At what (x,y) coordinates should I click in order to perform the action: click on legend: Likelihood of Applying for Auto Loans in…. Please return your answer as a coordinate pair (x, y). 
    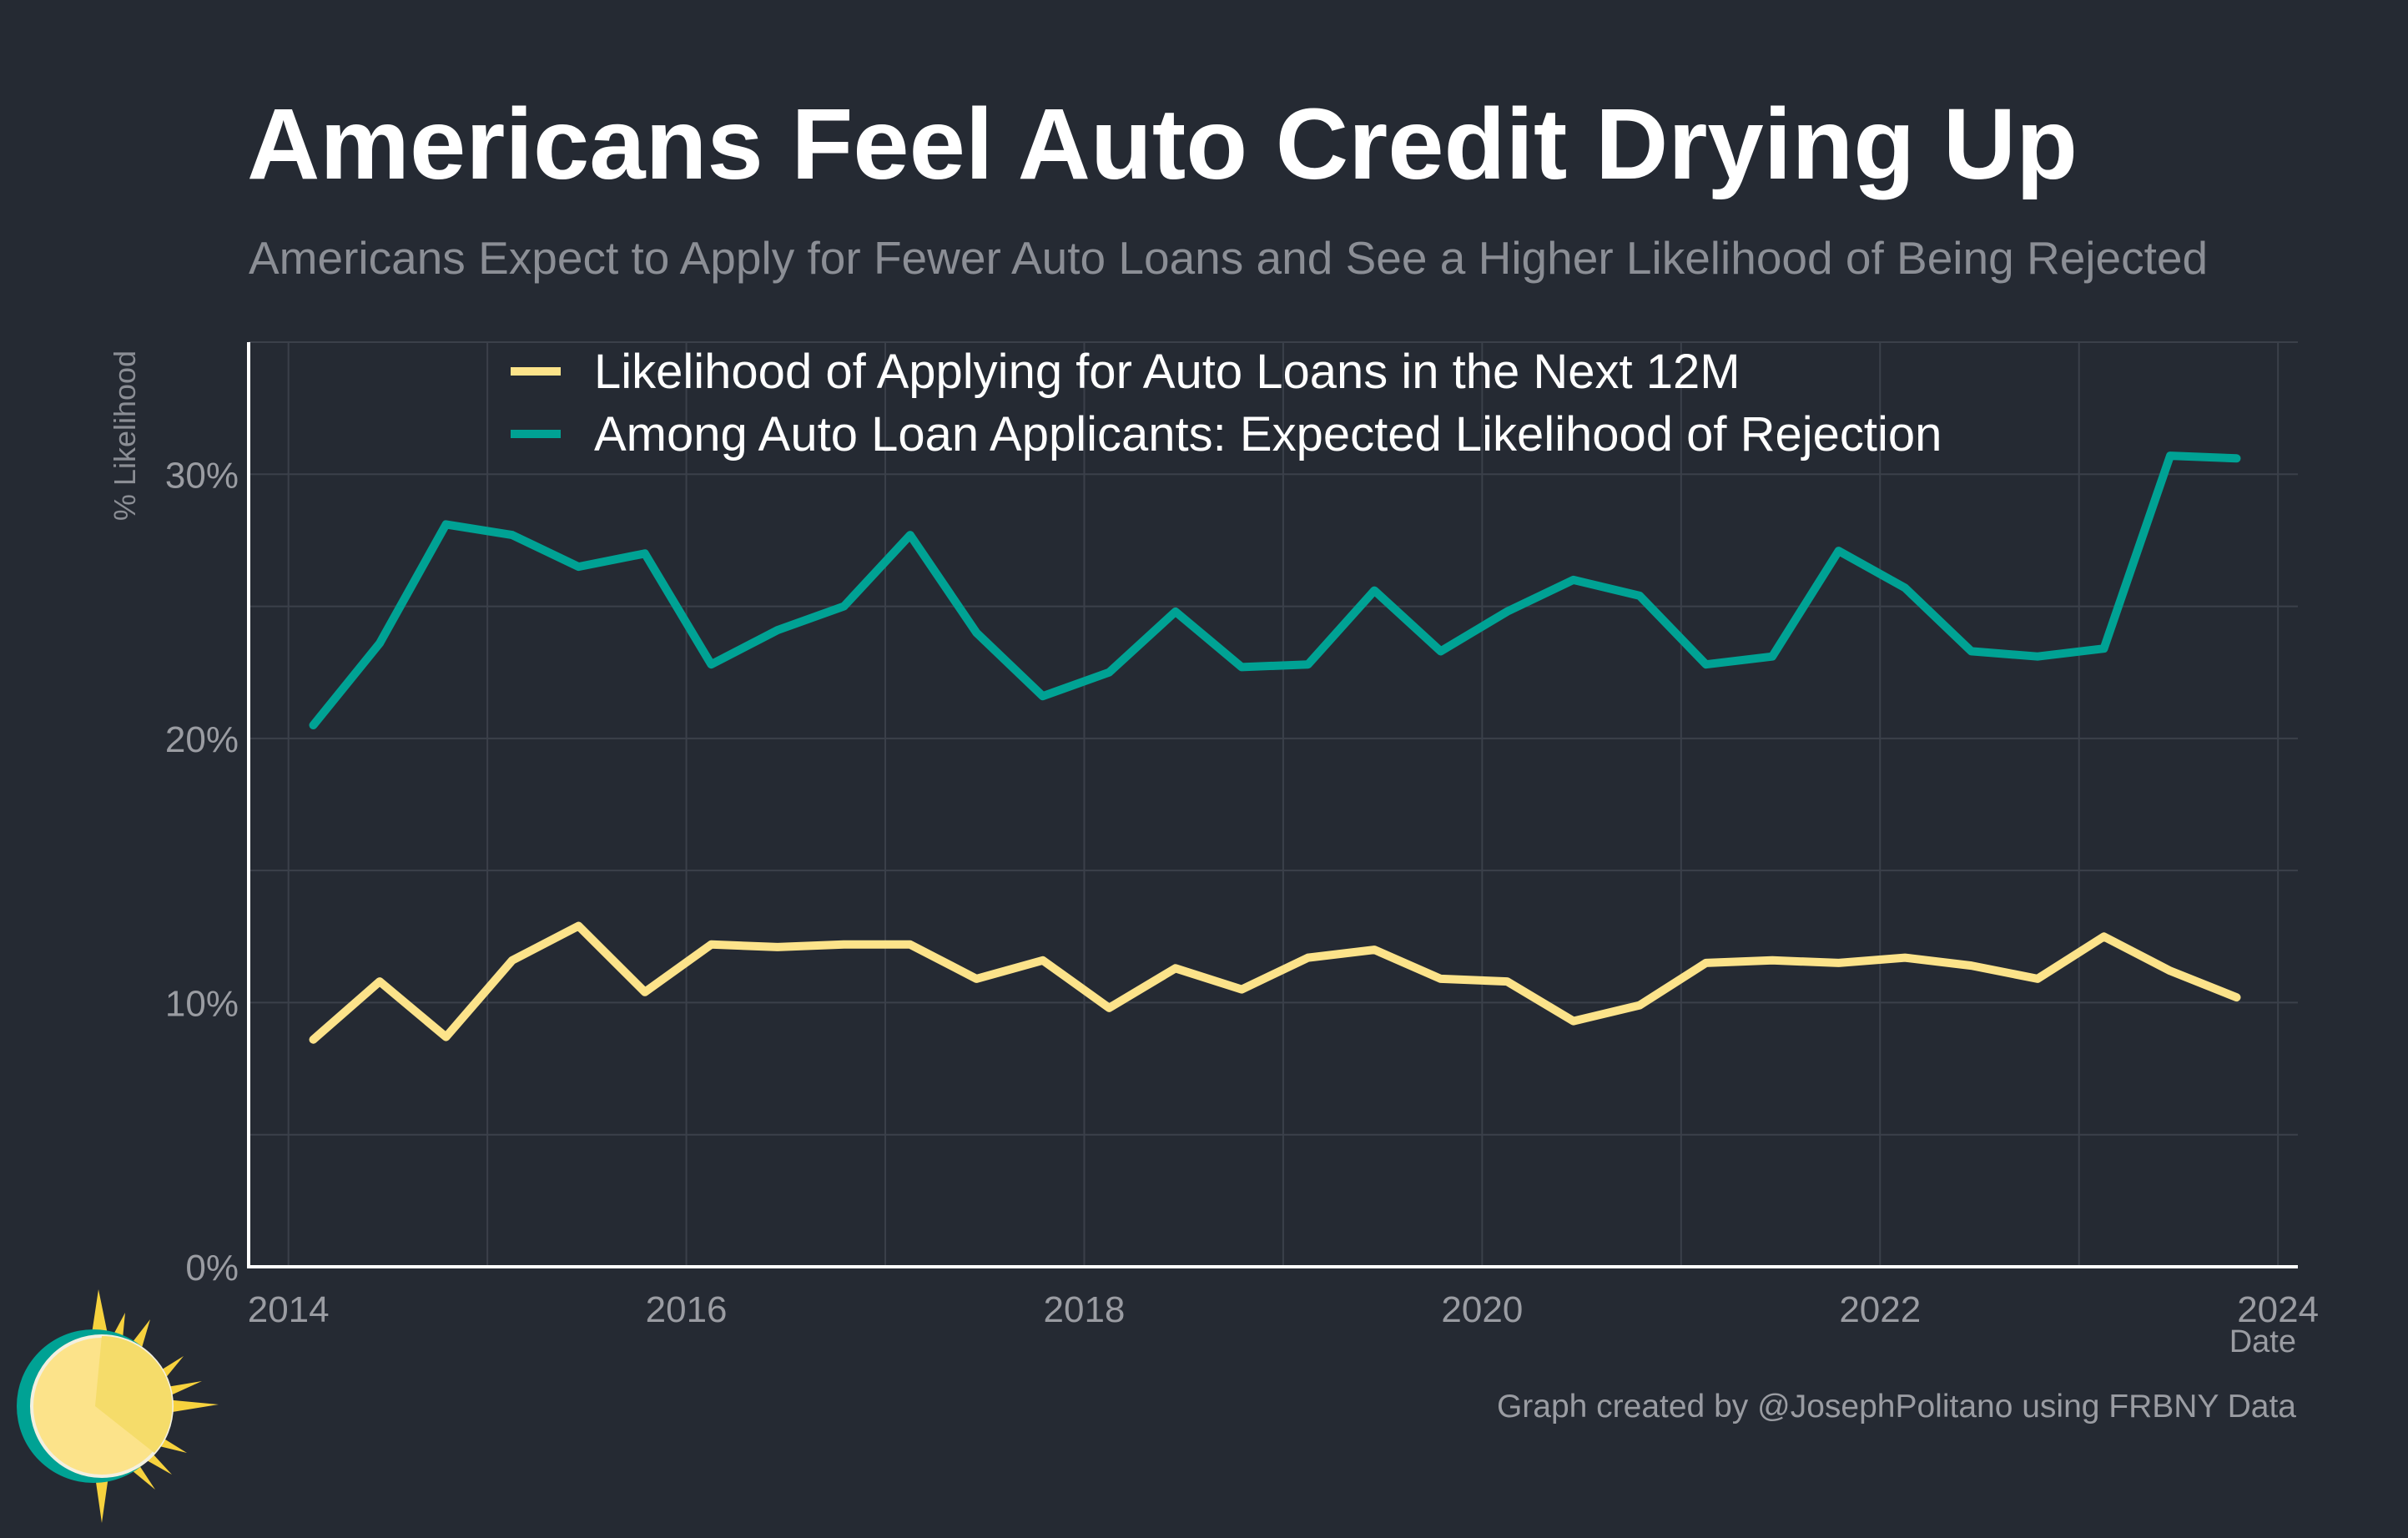
    Looking at the image, I should click on (1226, 403).